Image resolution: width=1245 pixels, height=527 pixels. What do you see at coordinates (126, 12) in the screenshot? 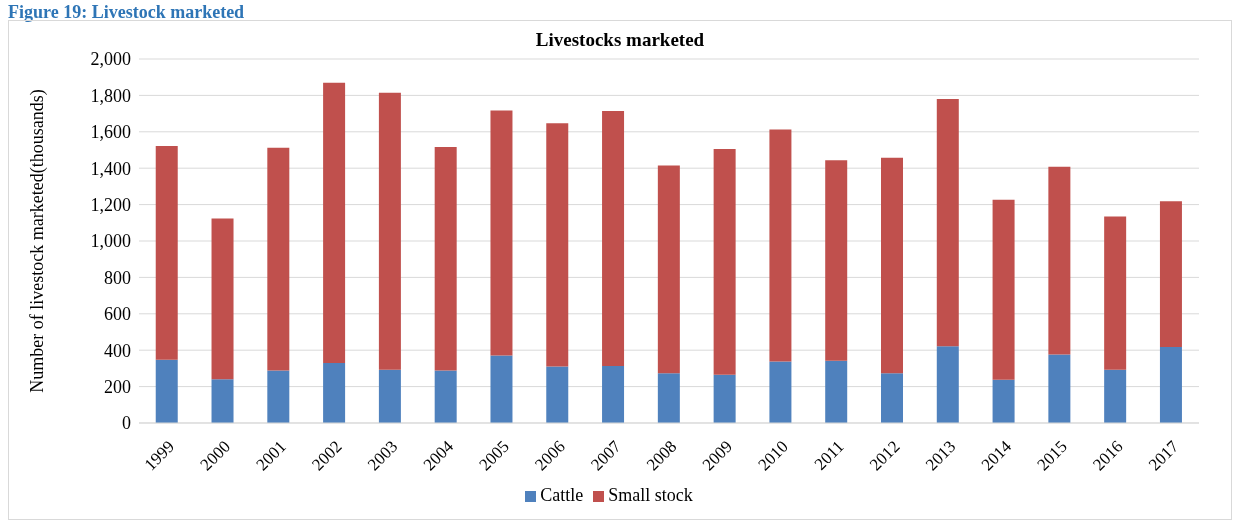
I see `caption: Figure 19: Livestock marketed` at bounding box center [126, 12].